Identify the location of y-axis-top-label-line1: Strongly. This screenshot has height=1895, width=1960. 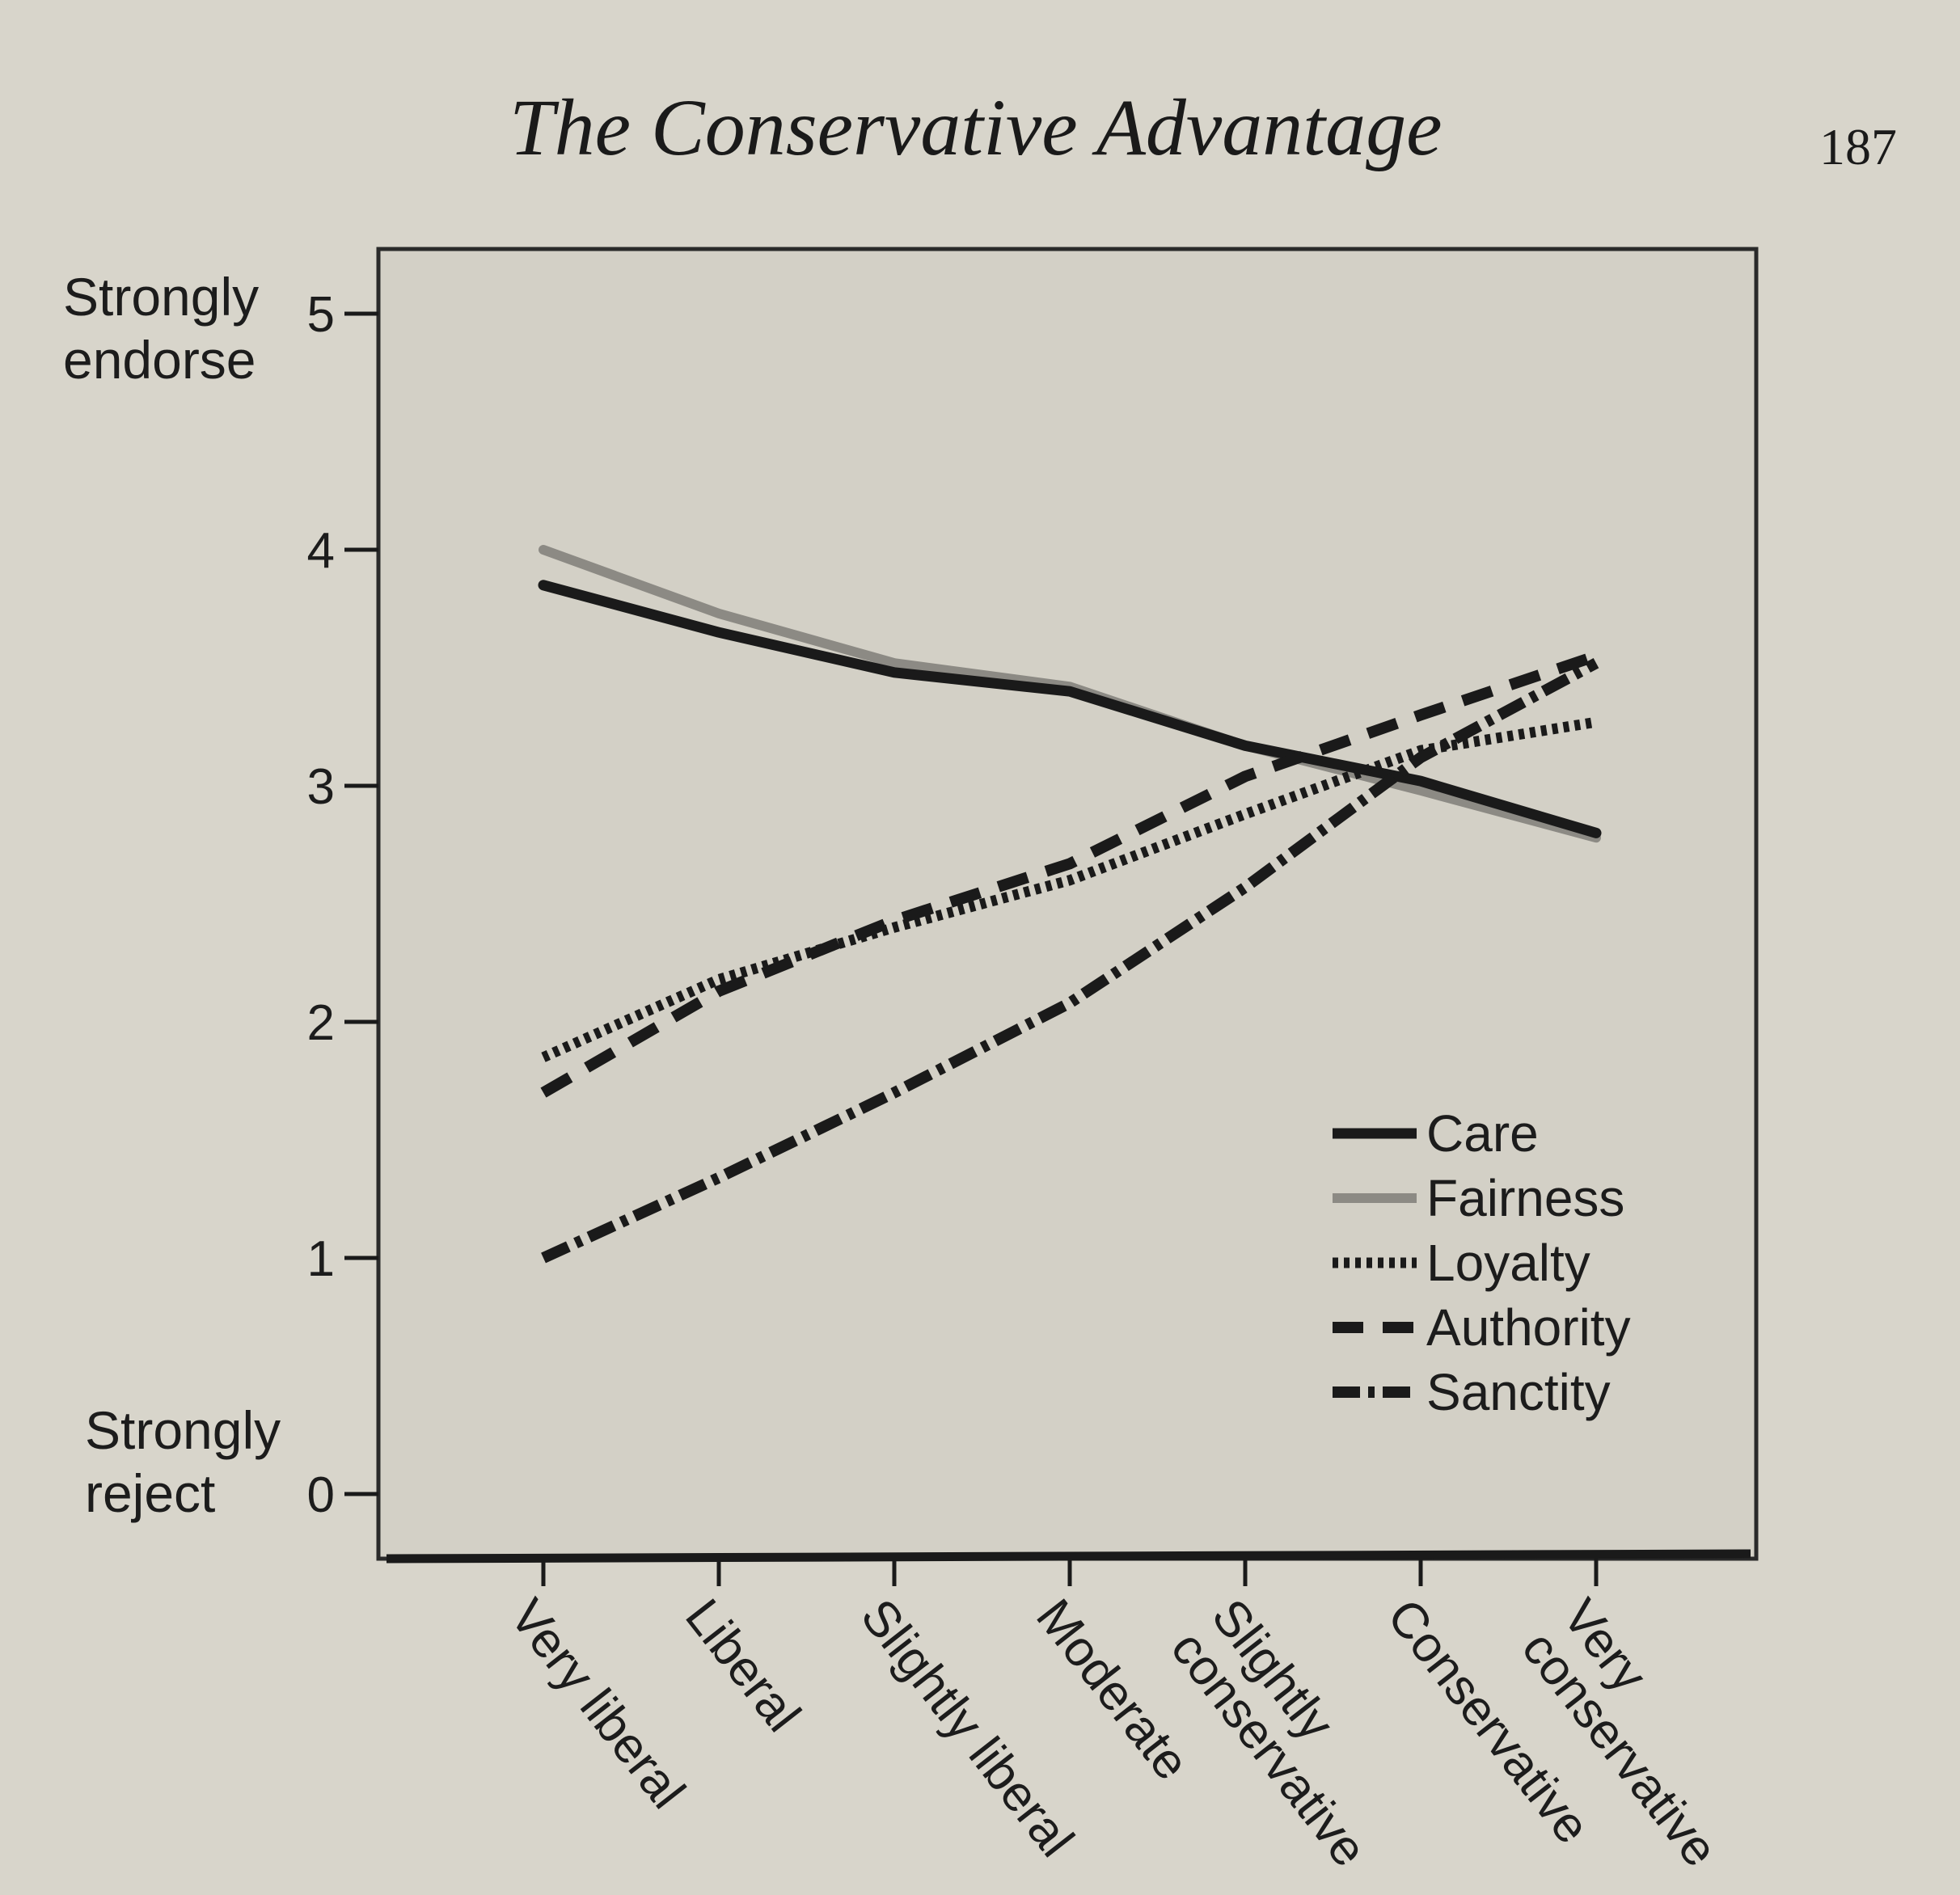
(161, 297).